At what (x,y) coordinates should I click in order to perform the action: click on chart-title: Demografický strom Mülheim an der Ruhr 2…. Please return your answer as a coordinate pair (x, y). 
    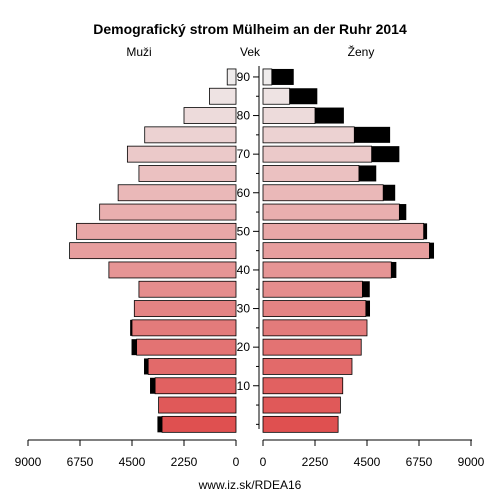
    Looking at the image, I should click on (250, 29).